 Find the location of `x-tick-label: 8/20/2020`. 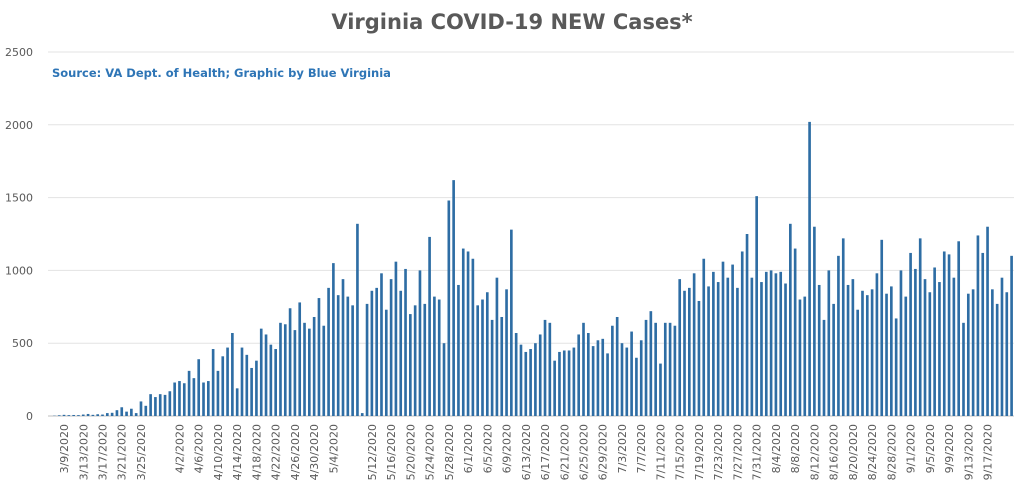

x-tick-label: 8/20/2020 is located at coordinates (853, 452).